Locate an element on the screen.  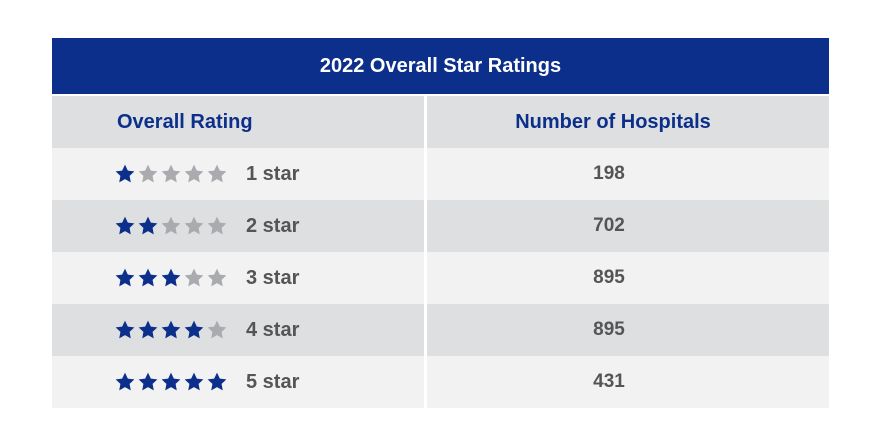
rating-label: 2 star is located at coordinates (273, 225).